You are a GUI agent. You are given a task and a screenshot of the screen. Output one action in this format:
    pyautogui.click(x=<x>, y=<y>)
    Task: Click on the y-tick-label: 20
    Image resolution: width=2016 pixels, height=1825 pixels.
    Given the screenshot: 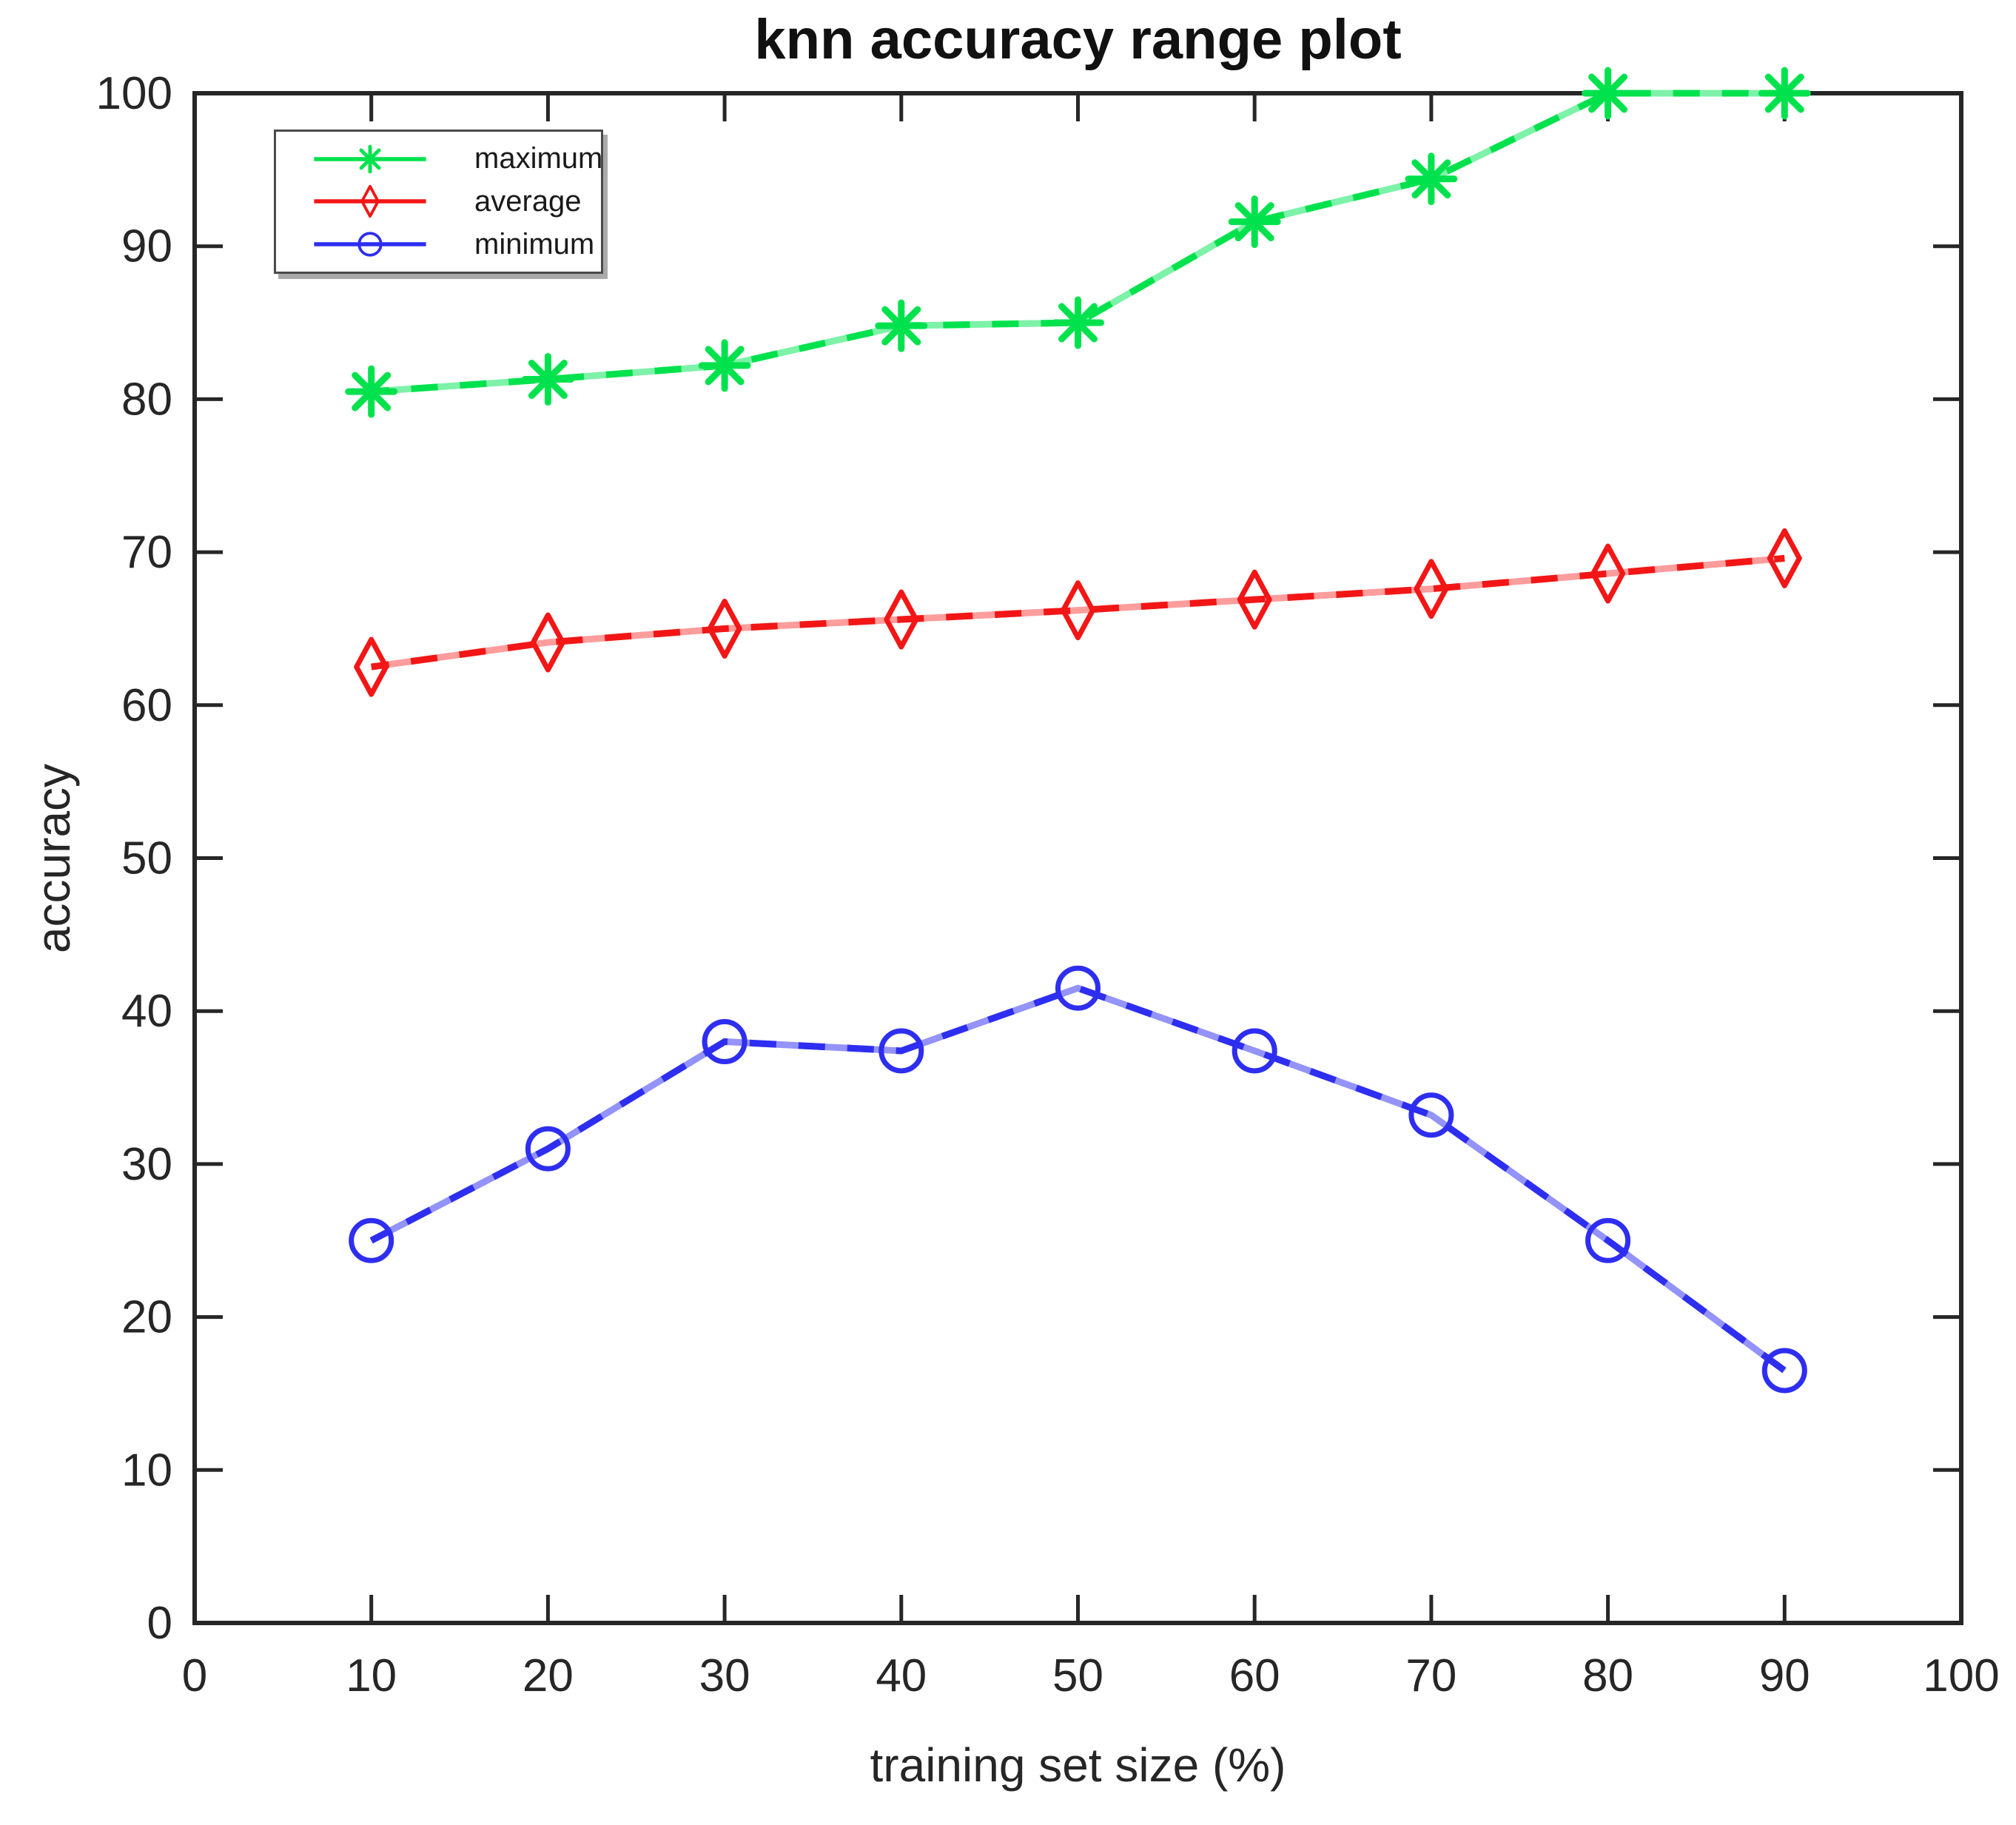 What is the action you would take?
    pyautogui.click(x=147, y=1317)
    